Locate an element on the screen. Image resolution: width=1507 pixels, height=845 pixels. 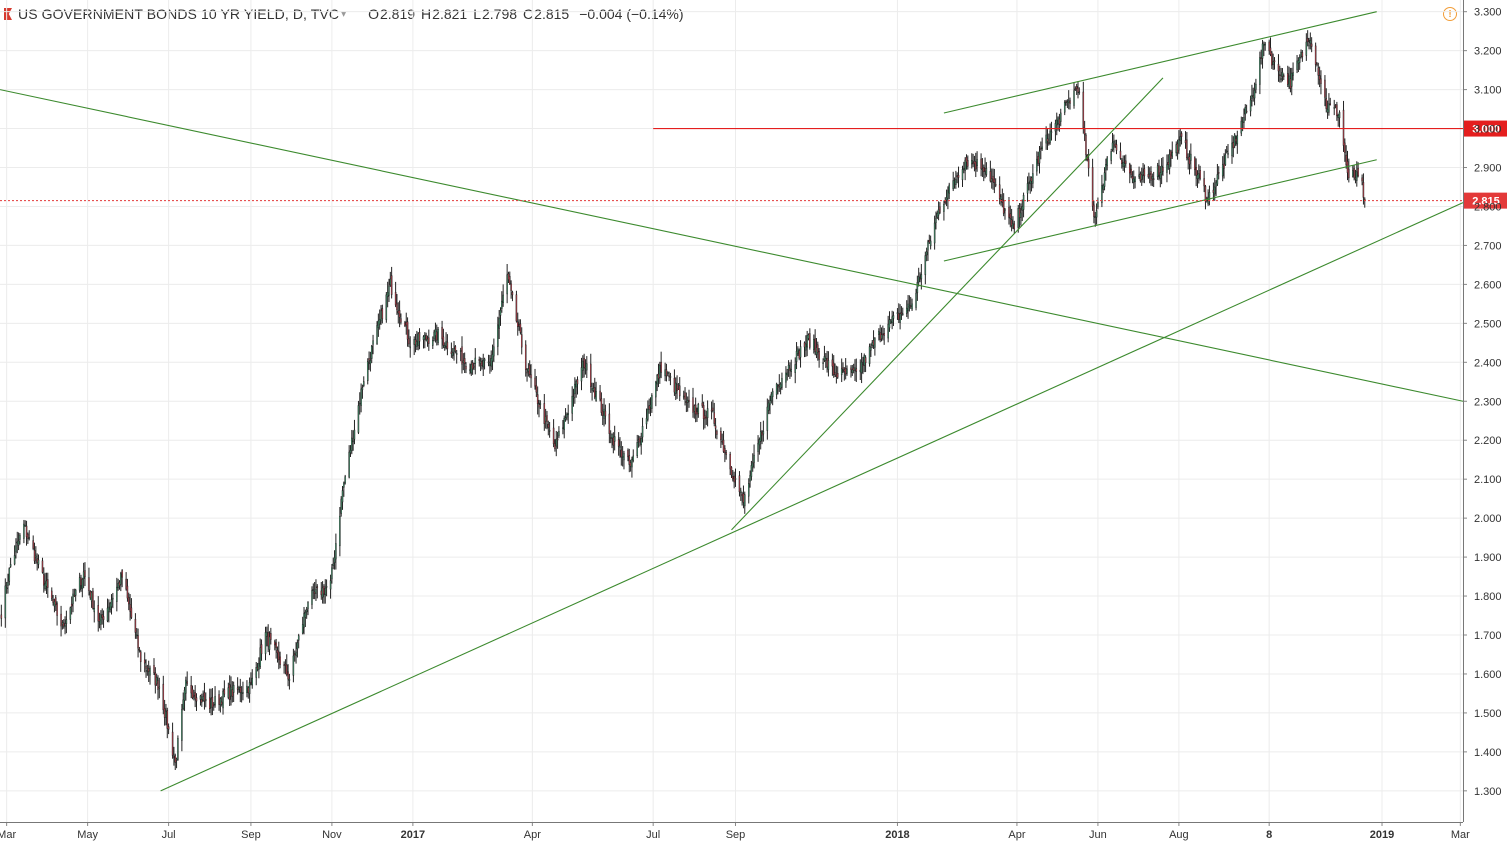
symbol-title: US GOVERNMENT BONDS 10 YR YIELD, D, TVC is located at coordinates (179, 14).